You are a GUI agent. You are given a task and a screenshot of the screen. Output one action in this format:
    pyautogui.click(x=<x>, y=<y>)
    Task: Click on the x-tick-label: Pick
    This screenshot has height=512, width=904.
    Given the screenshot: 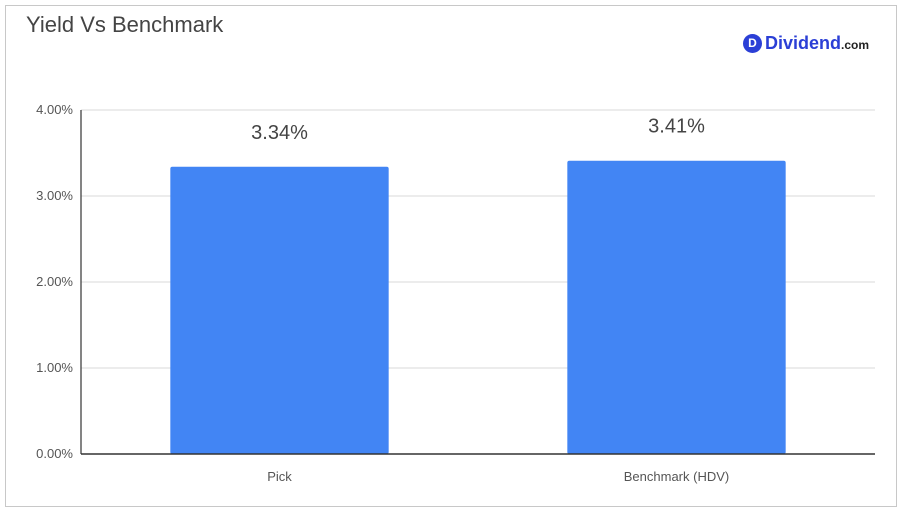 What is the action you would take?
    pyautogui.click(x=279, y=476)
    